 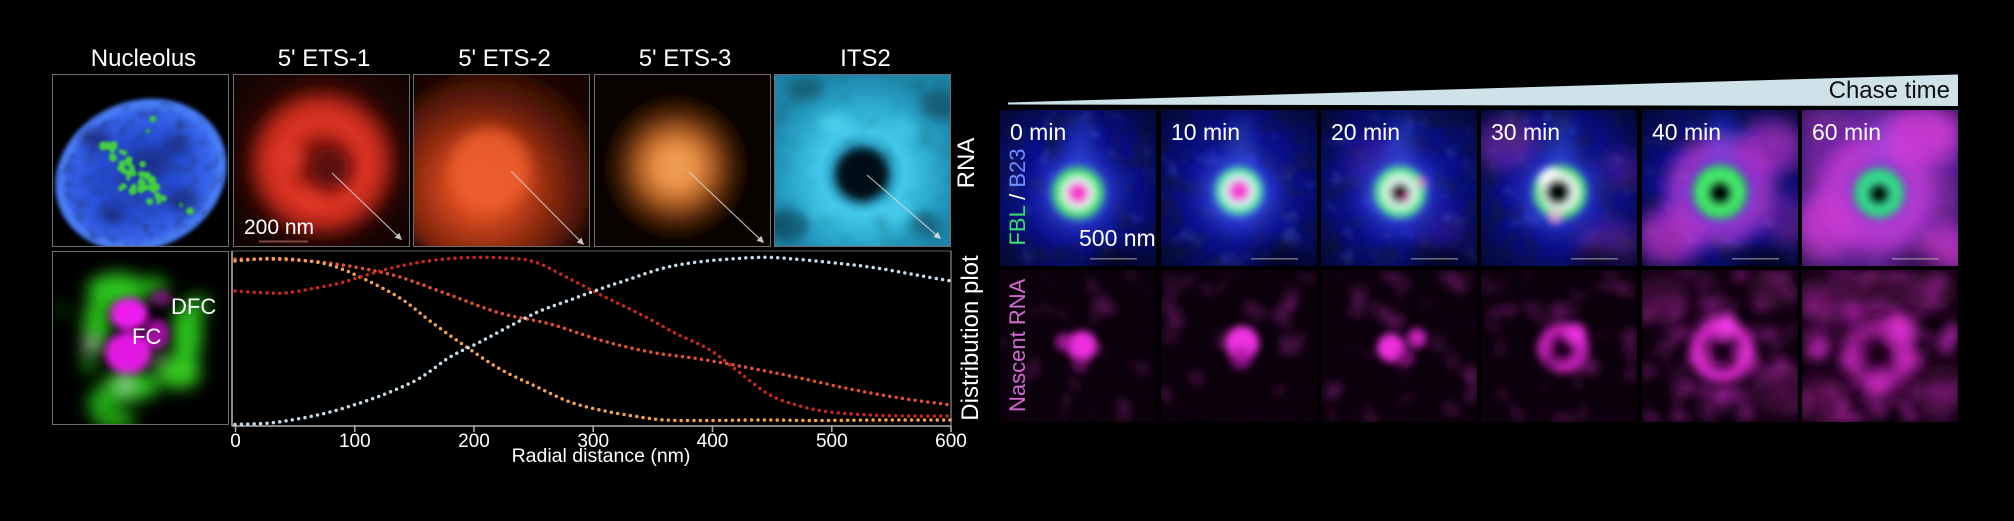 I want to click on svg-text: 10 min, so click(x=1205, y=132).